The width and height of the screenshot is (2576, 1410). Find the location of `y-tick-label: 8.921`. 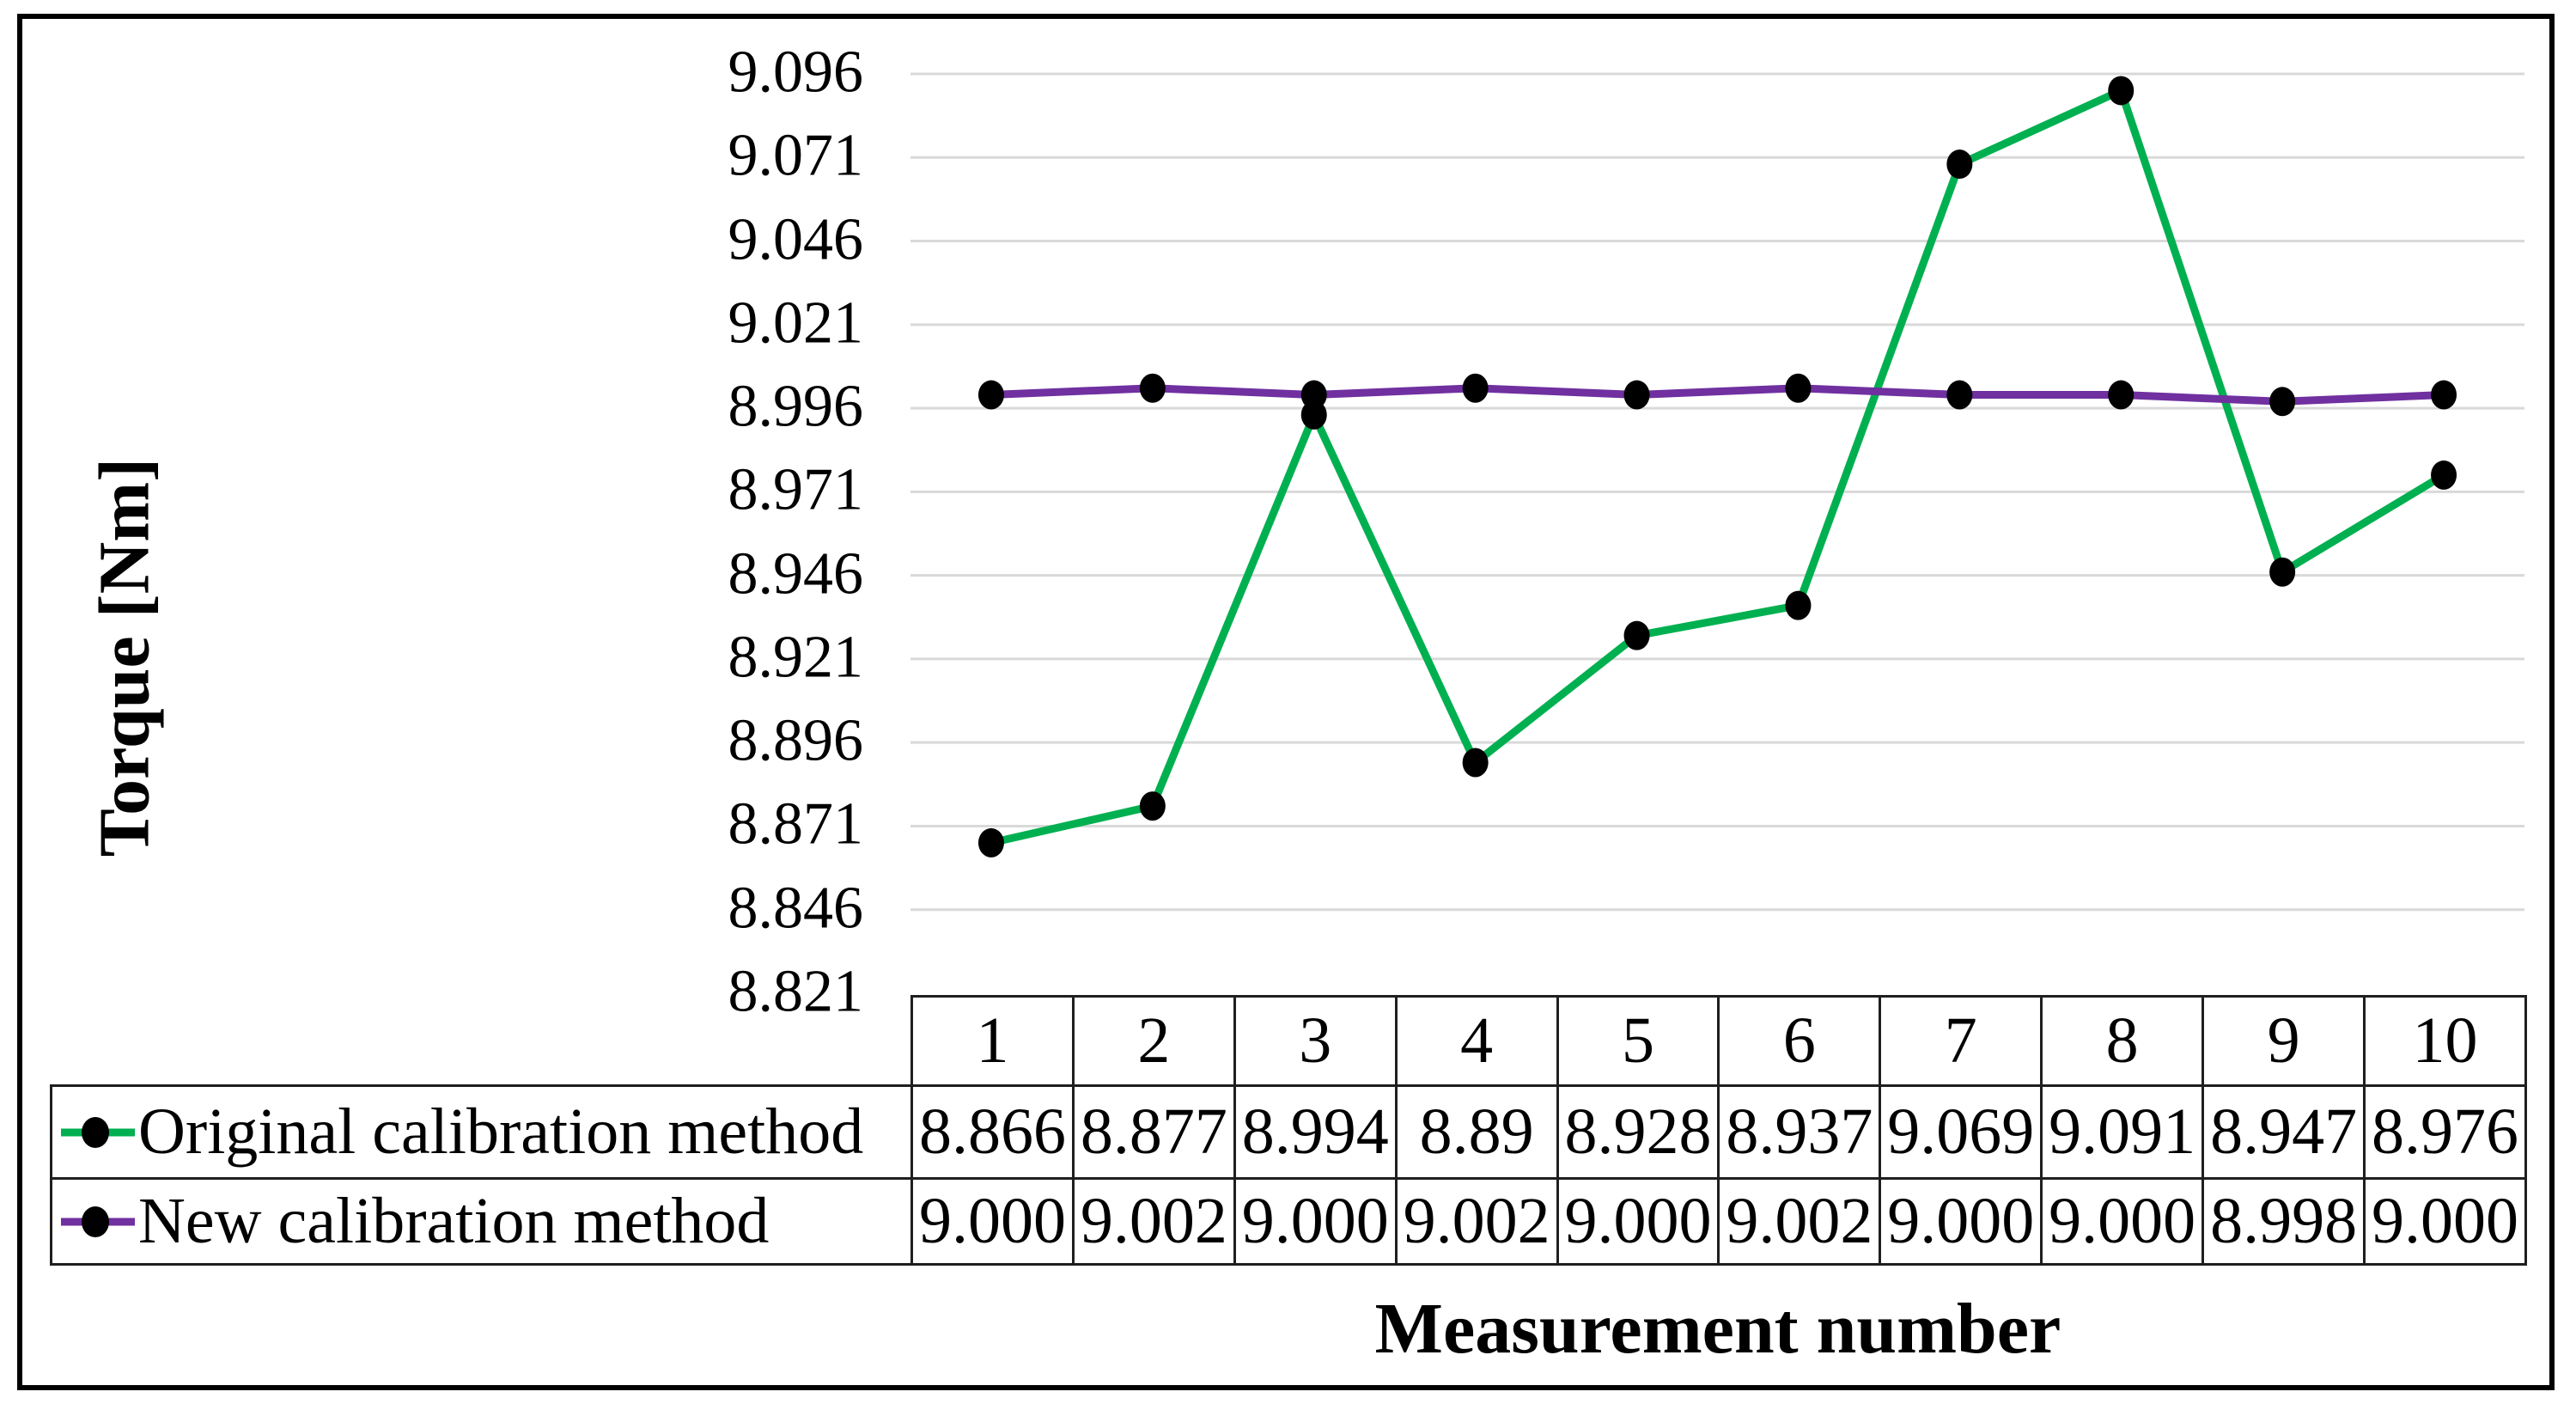

y-tick-label: 8.921 is located at coordinates (796, 657).